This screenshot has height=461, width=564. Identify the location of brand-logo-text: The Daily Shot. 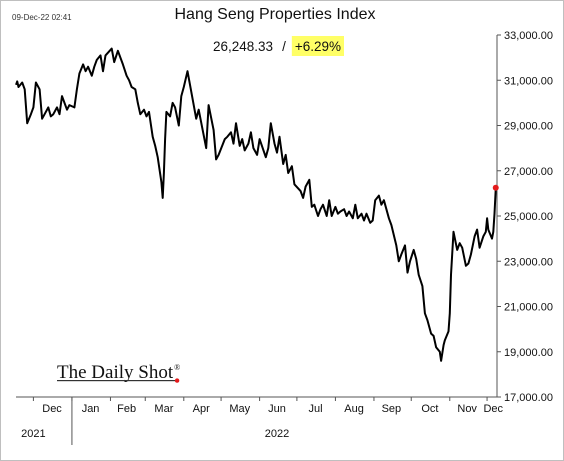
(115, 372).